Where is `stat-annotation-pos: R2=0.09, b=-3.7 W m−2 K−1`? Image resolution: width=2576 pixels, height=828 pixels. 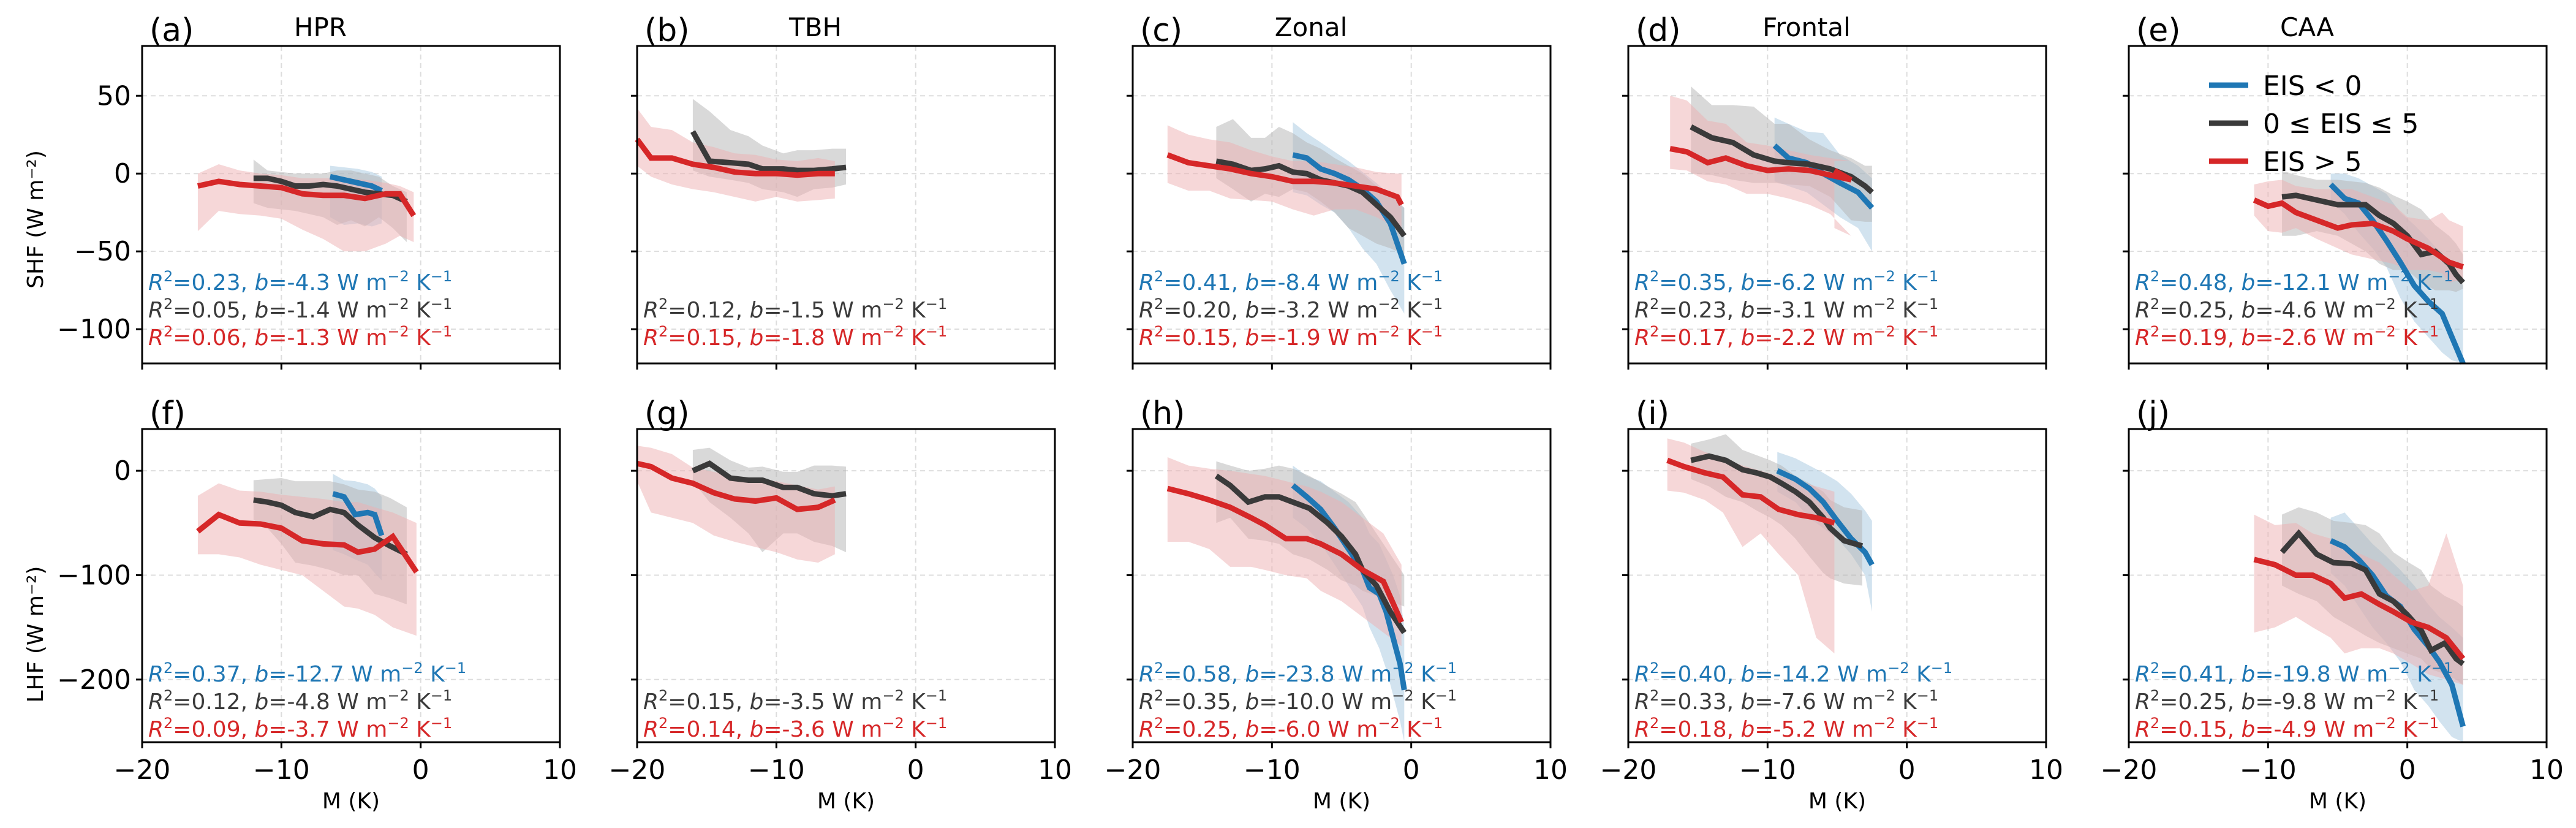 stat-annotation-pos: R2=0.09, b=-3.7 W m−2 K−1 is located at coordinates (300, 728).